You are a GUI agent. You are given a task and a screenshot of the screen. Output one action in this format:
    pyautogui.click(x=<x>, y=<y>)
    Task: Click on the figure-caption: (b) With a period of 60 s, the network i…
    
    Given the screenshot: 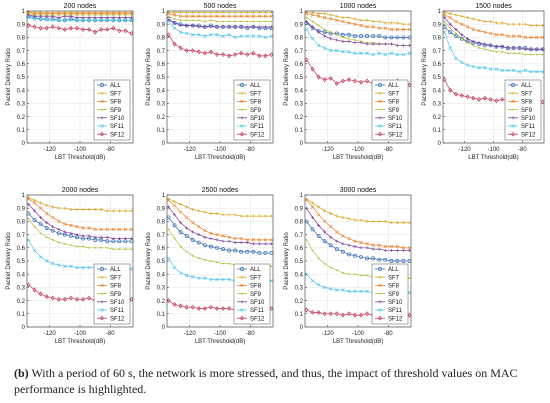 What is the action you would take?
    pyautogui.click(x=279, y=381)
    